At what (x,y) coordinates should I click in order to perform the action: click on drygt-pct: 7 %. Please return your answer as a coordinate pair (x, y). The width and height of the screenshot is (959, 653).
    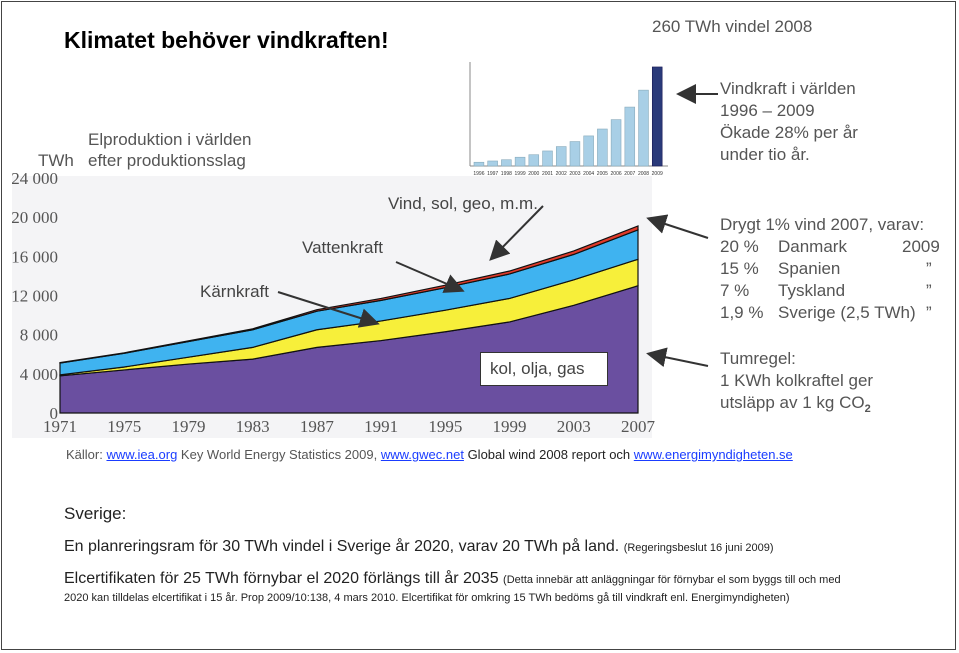
    Looking at the image, I should click on (735, 290).